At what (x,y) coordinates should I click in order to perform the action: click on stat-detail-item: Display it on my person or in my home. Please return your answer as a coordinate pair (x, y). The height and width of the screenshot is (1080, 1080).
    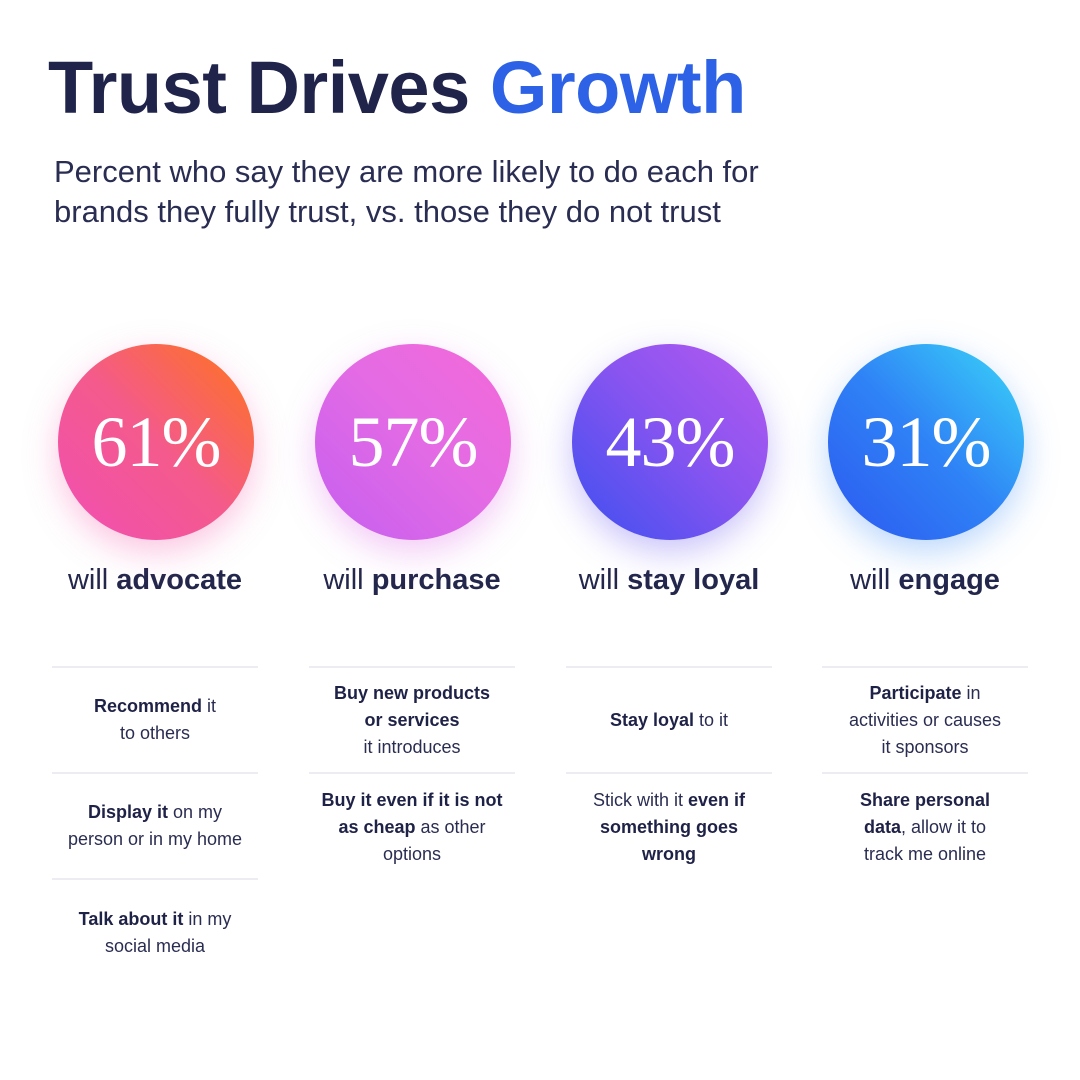
    Looking at the image, I should click on (155, 827).